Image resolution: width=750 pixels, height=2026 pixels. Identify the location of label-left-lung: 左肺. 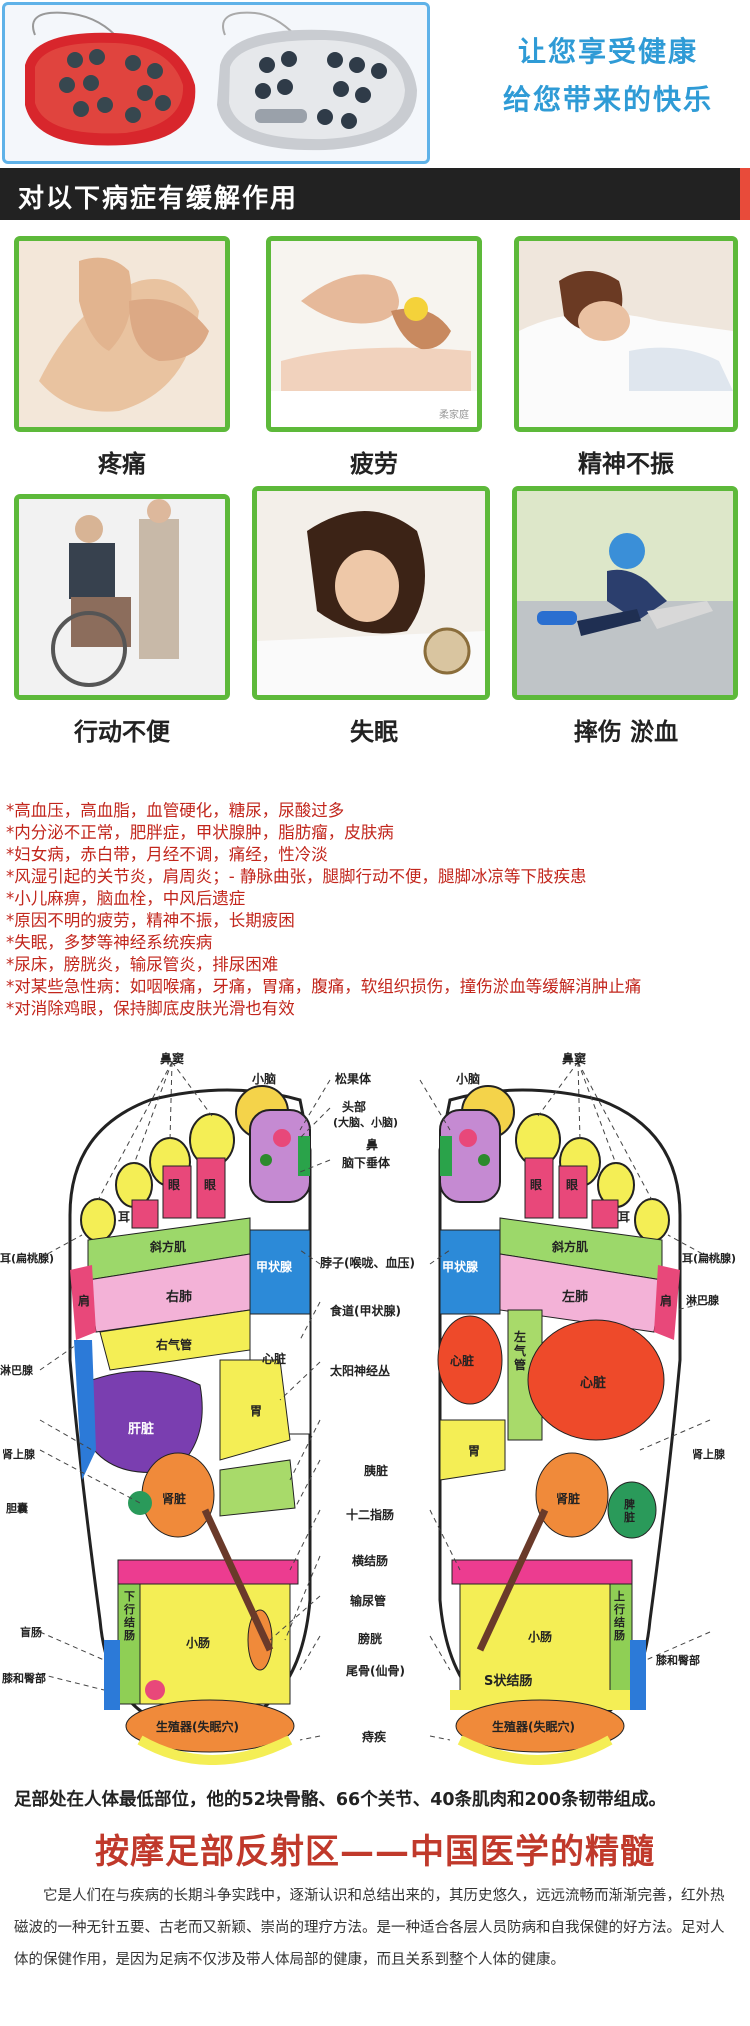
(575, 1297).